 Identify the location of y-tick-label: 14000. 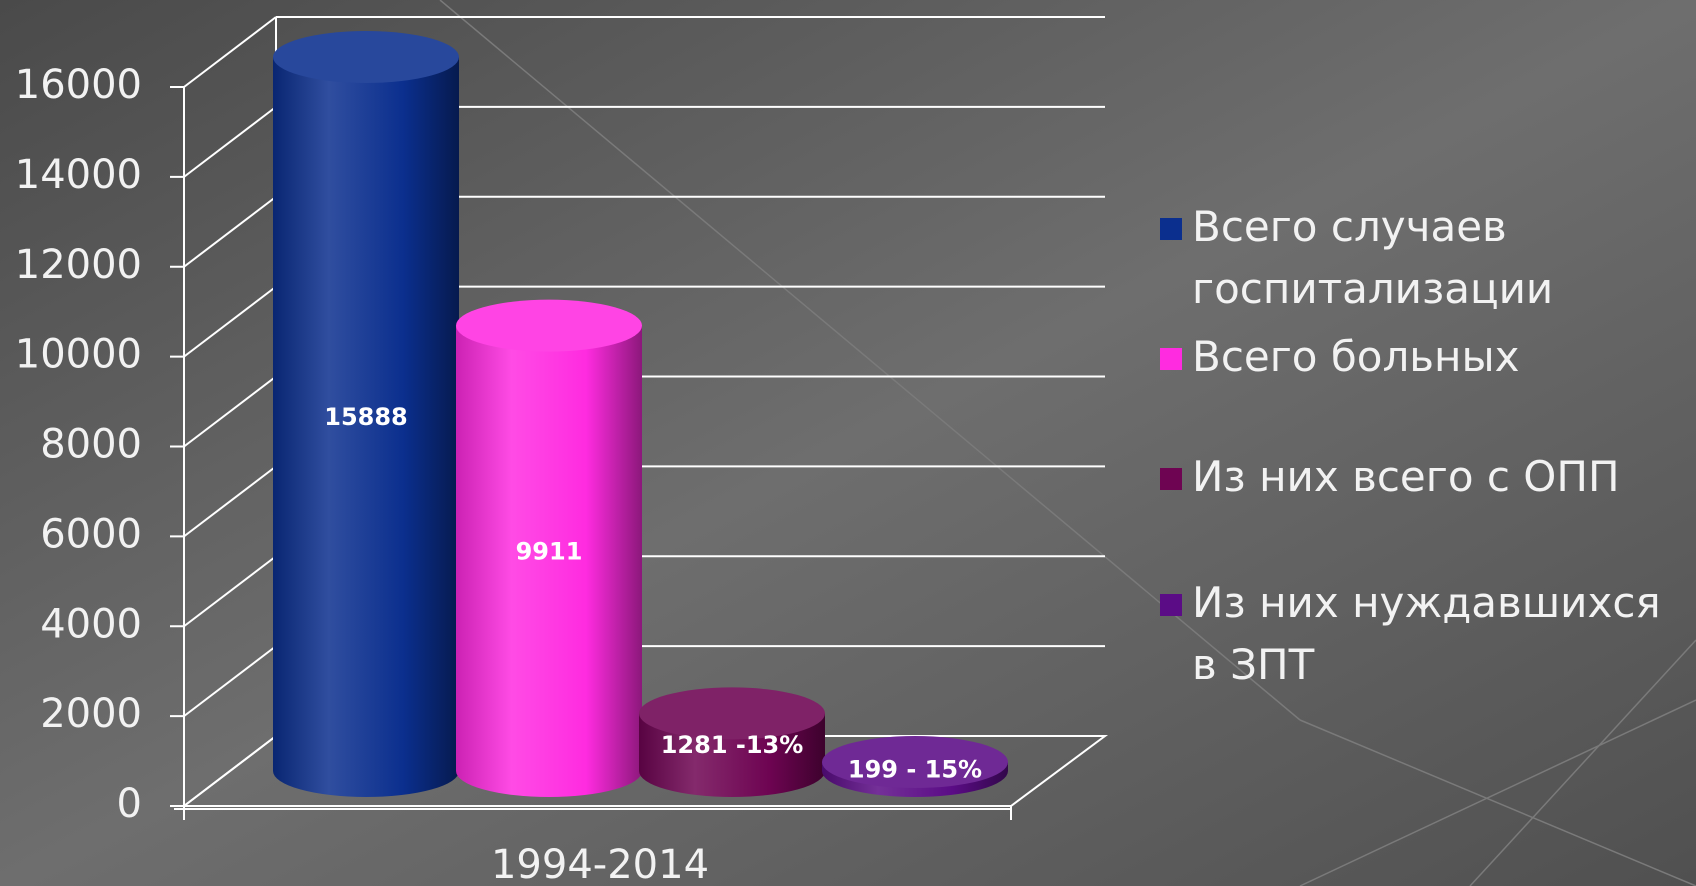
(78, 175).